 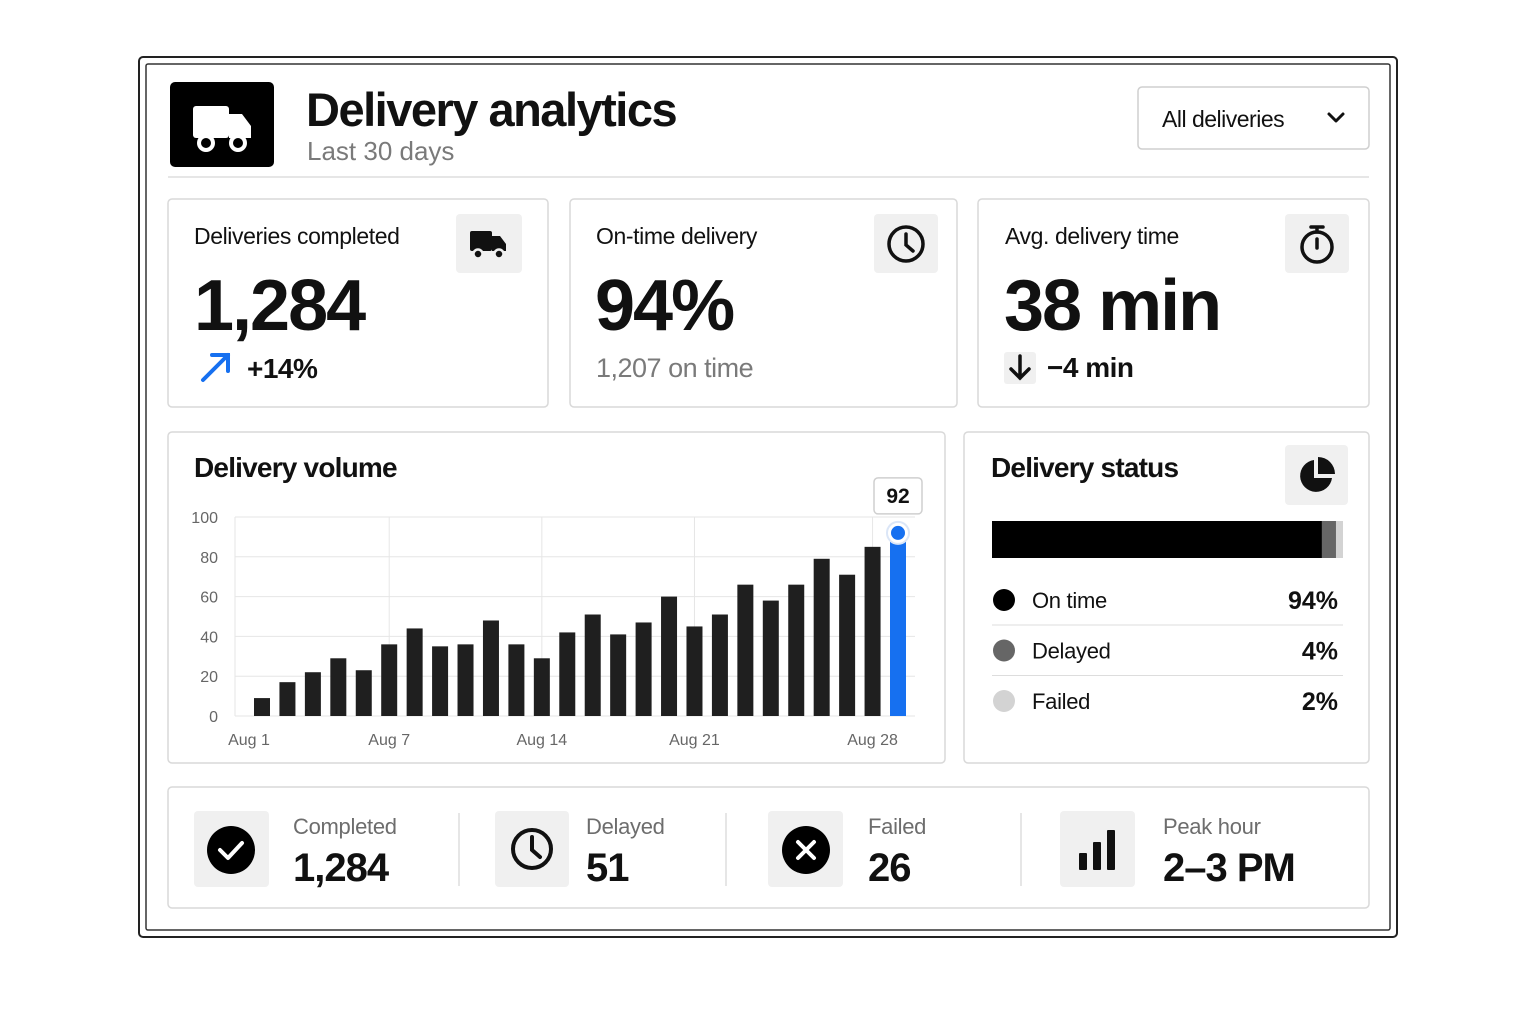 I want to click on pie-icon, so click(x=1317, y=474).